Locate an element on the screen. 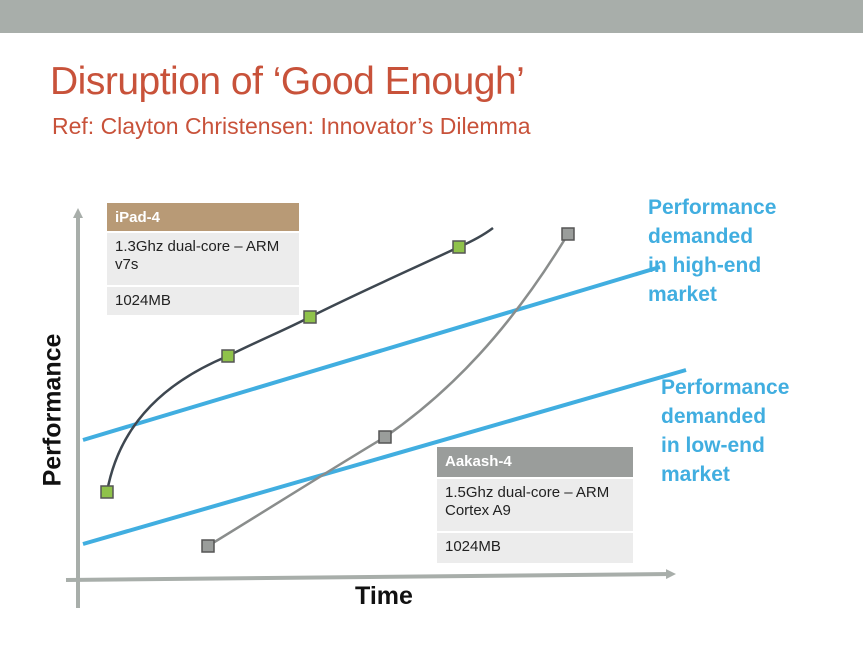  y-axis-label: Performance is located at coordinates (52, 410).